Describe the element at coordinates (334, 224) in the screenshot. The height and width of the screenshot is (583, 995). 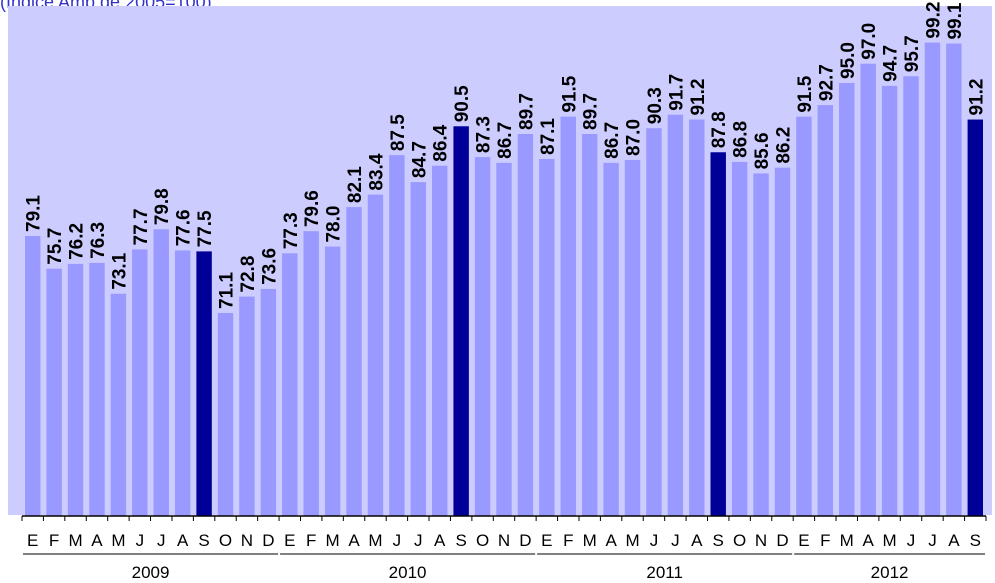
I see `data-label: 78.0` at that location.